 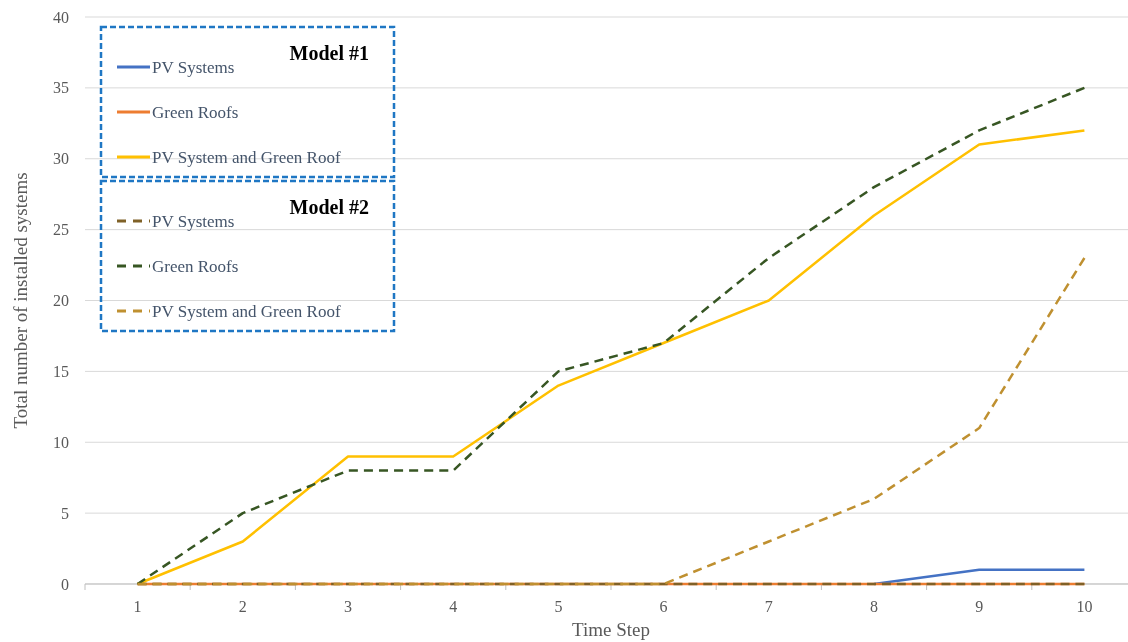 What do you see at coordinates (61, 88) in the screenshot?
I see `y-tick-label: 35` at bounding box center [61, 88].